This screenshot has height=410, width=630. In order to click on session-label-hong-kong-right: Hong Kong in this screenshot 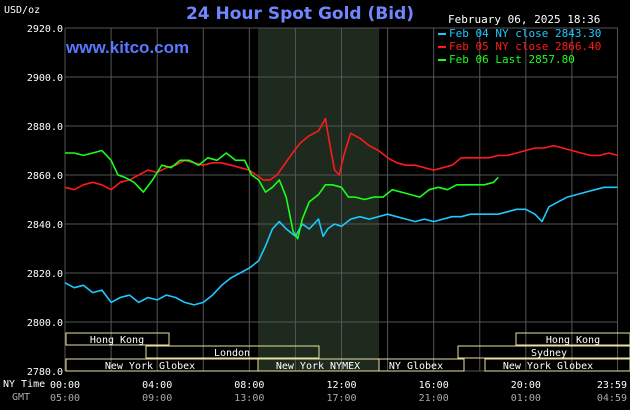, I will do `click(573, 340)`.